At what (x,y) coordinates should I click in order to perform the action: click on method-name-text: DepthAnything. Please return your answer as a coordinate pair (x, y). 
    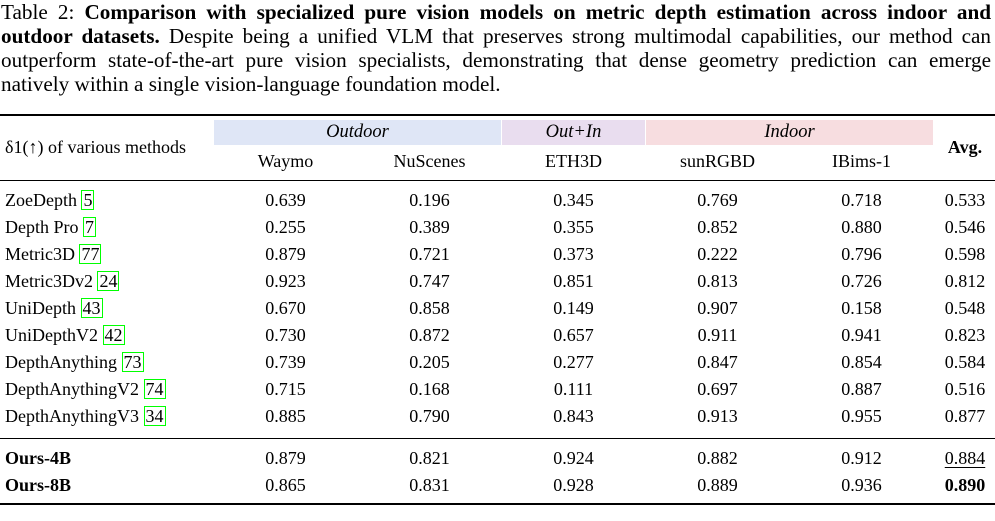
    Looking at the image, I should click on (61, 362).